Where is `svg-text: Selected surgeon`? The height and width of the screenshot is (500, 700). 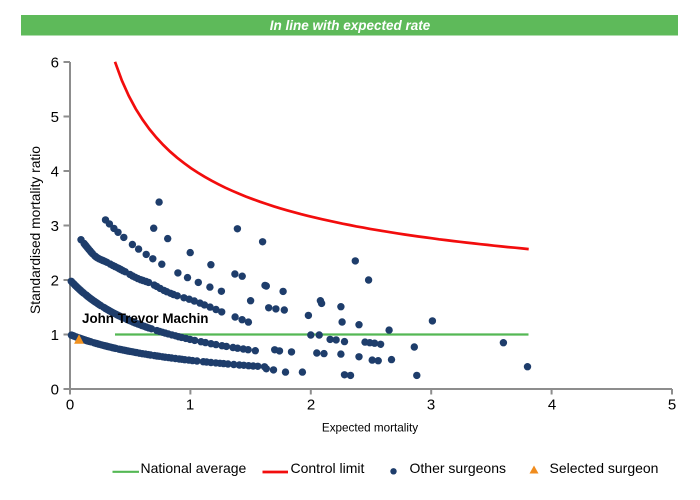
svg-text: Selected surgeon is located at coordinates (604, 468).